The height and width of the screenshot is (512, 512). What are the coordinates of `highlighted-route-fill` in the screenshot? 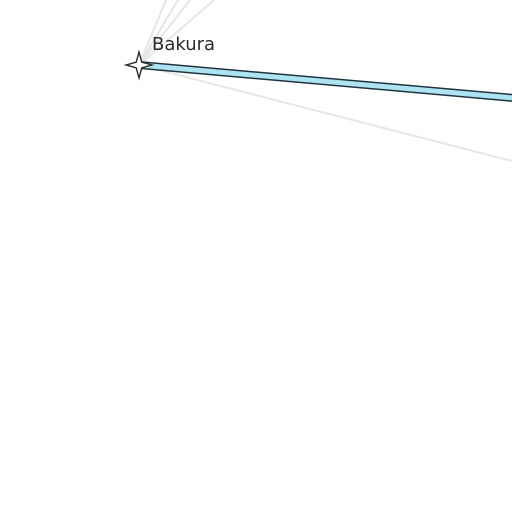 It's located at (325, 81).